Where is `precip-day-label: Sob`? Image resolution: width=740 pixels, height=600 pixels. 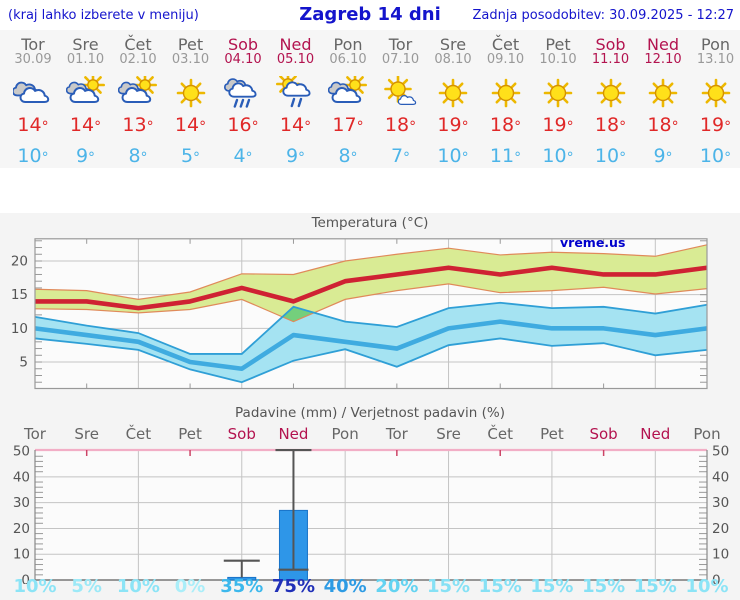
precip-day-label: Sob is located at coordinates (241, 434).